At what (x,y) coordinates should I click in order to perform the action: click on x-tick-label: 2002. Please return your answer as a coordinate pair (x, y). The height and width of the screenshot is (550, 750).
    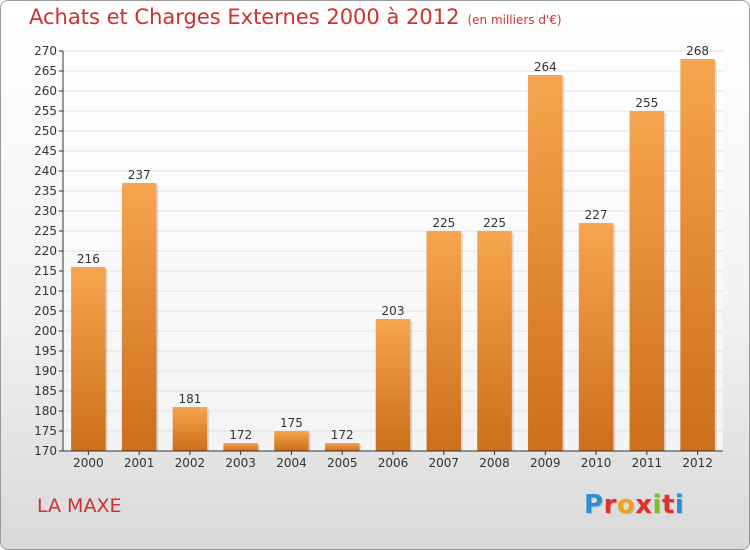
    Looking at the image, I should click on (190, 463).